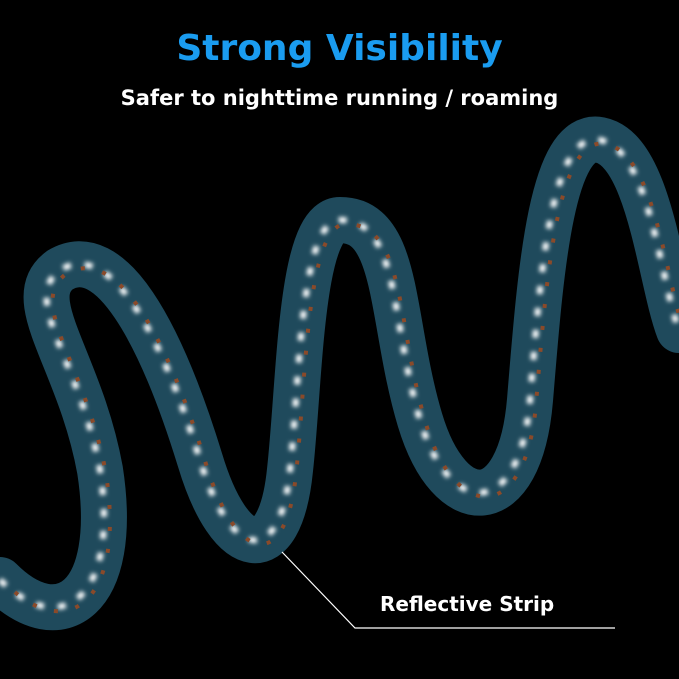 This screenshot has height=679, width=679. What do you see at coordinates (339, 48) in the screenshot?
I see `page-title: Strong Visibility` at bounding box center [339, 48].